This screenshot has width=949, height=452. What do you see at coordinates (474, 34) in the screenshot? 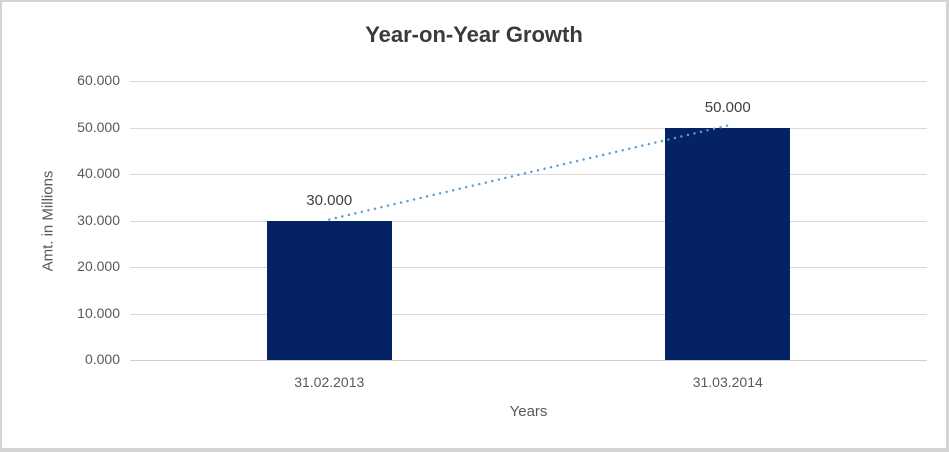
I see `chart-title: Year-on-Year Growth` at bounding box center [474, 34].